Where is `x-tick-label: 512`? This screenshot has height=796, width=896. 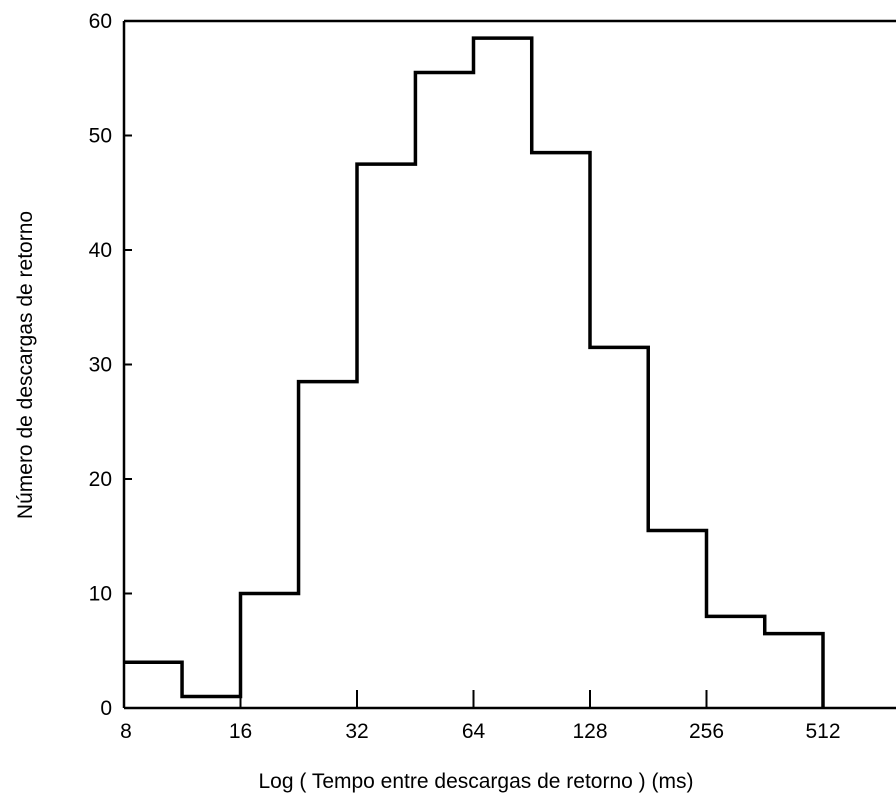
x-tick-label: 512 is located at coordinates (822, 731).